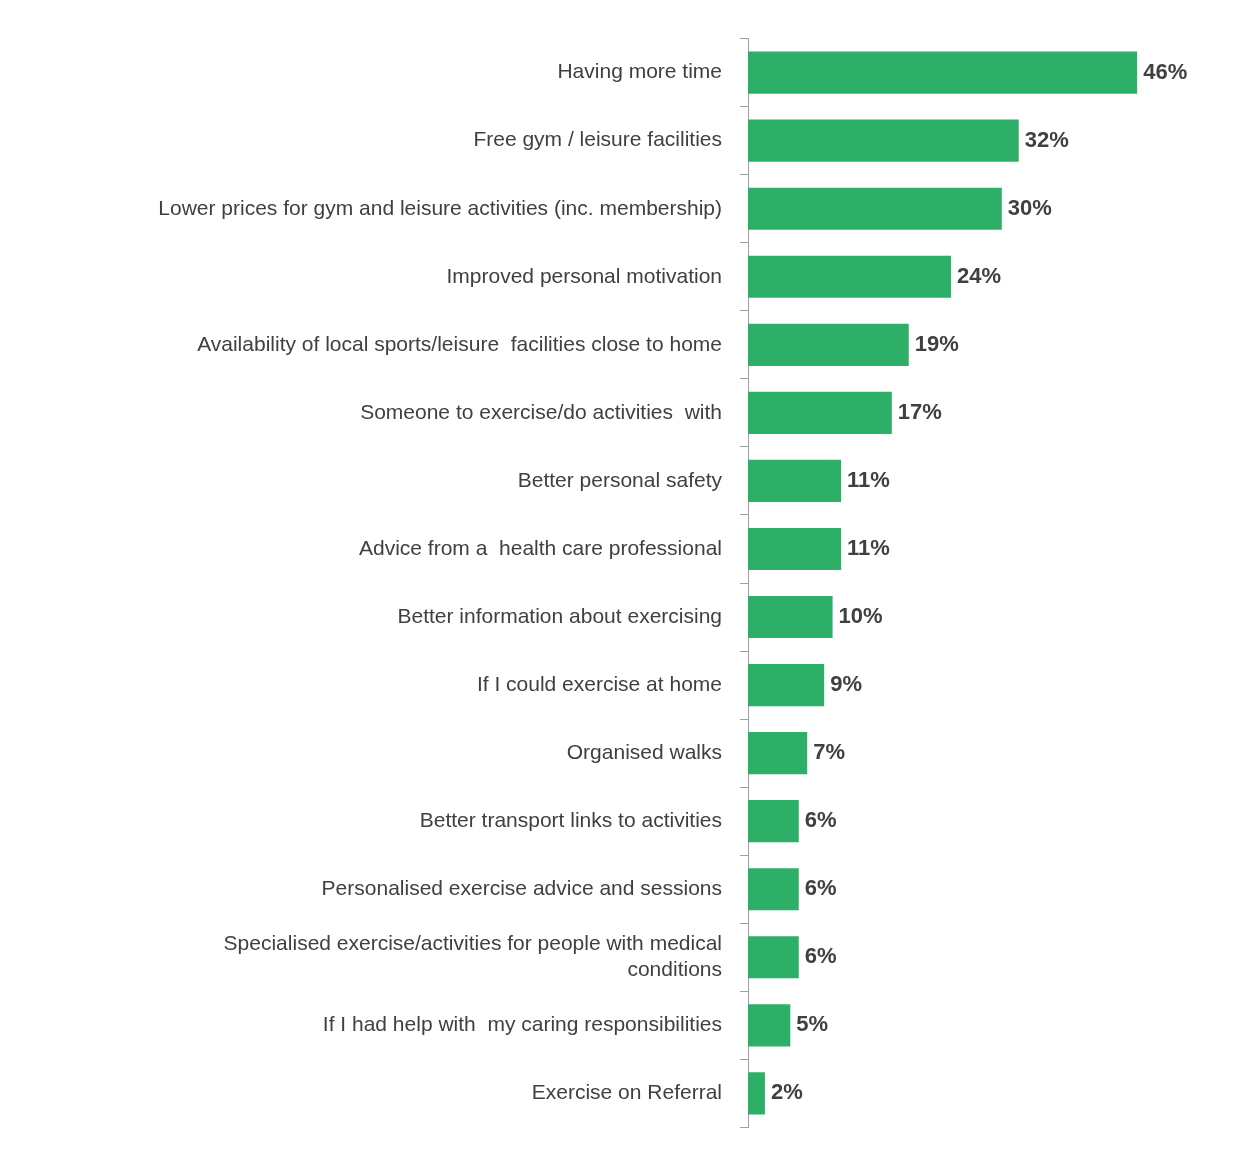 The image size is (1239, 1160). I want to click on data-label: 19%, so click(936, 343).